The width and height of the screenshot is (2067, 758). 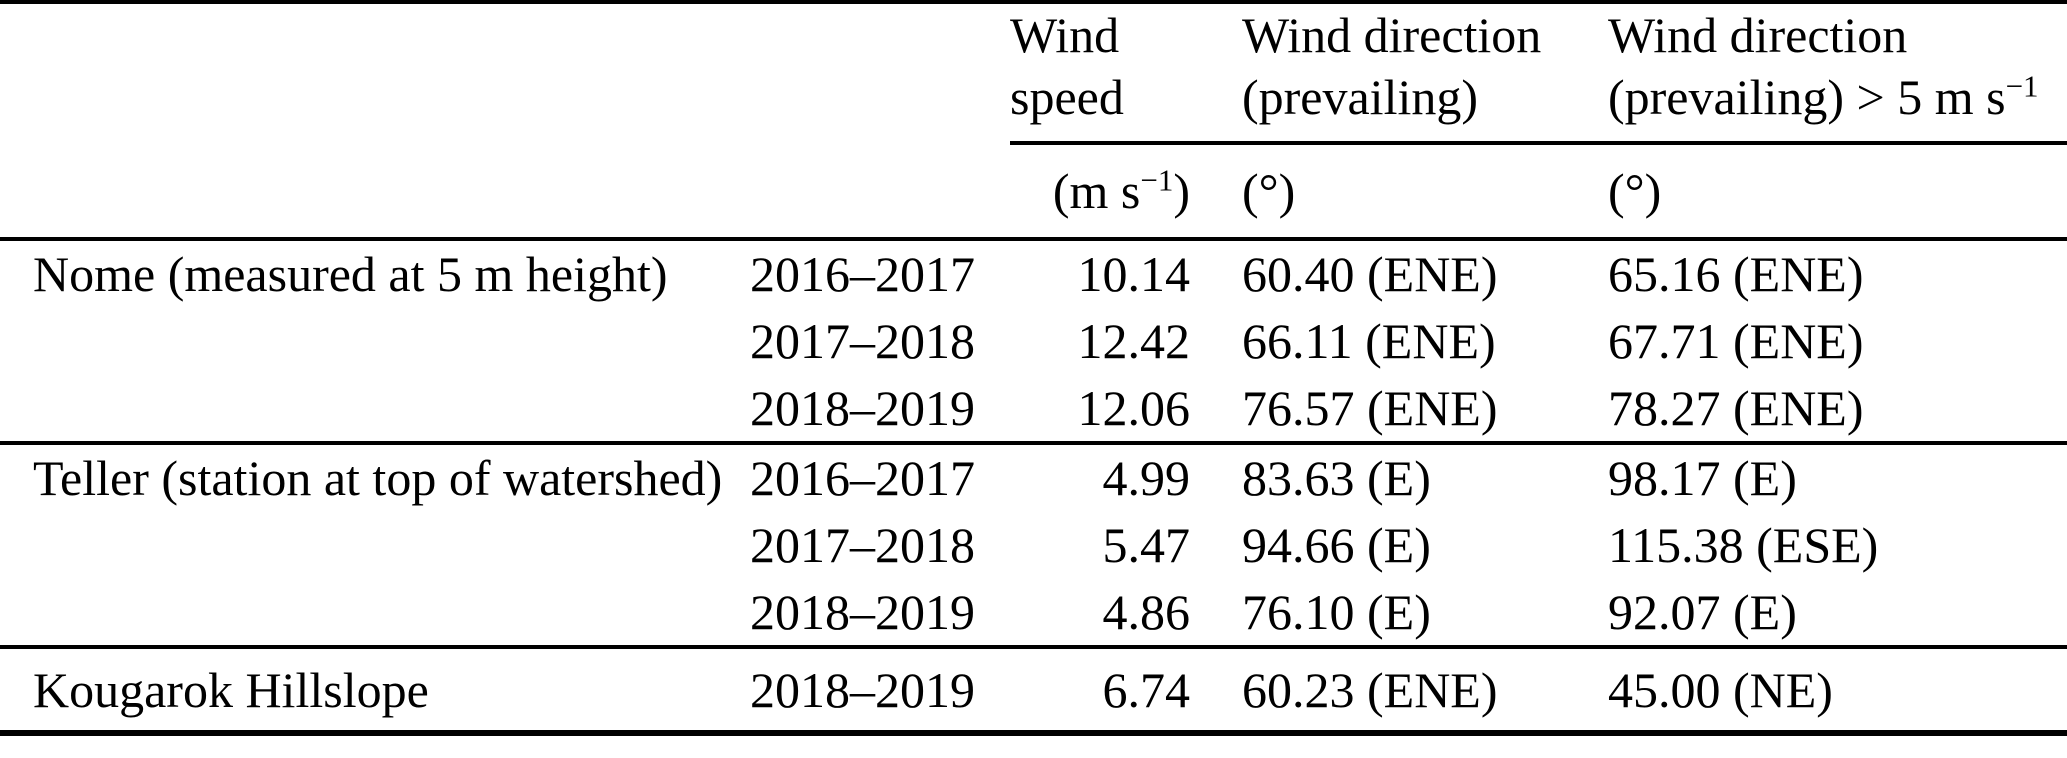 I want to click on wind-speed-value: 6.74, so click(x=1146, y=689).